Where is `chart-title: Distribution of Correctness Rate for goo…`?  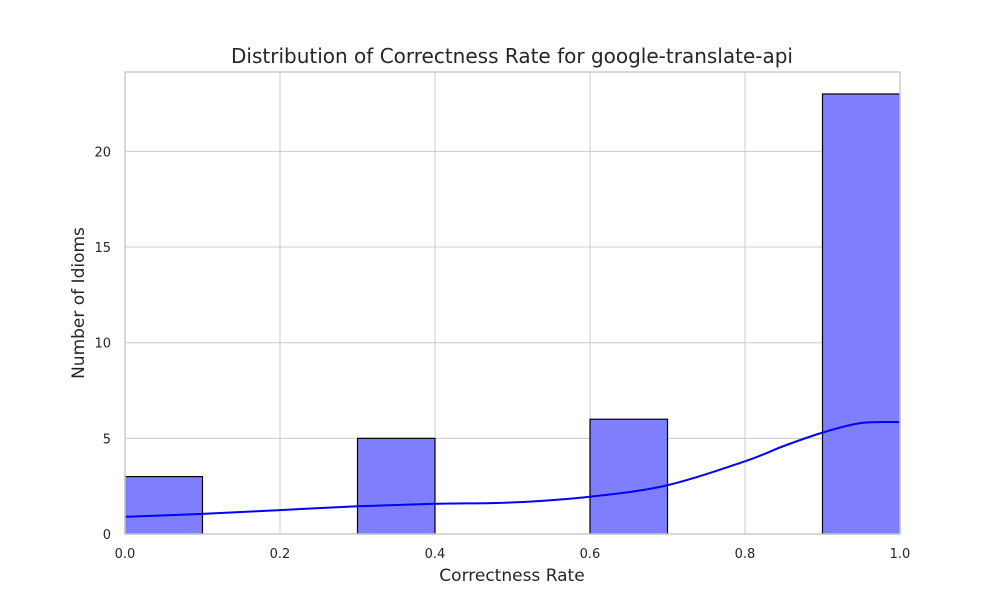
chart-title: Distribution of Correctness Rate for goo… is located at coordinates (512, 56).